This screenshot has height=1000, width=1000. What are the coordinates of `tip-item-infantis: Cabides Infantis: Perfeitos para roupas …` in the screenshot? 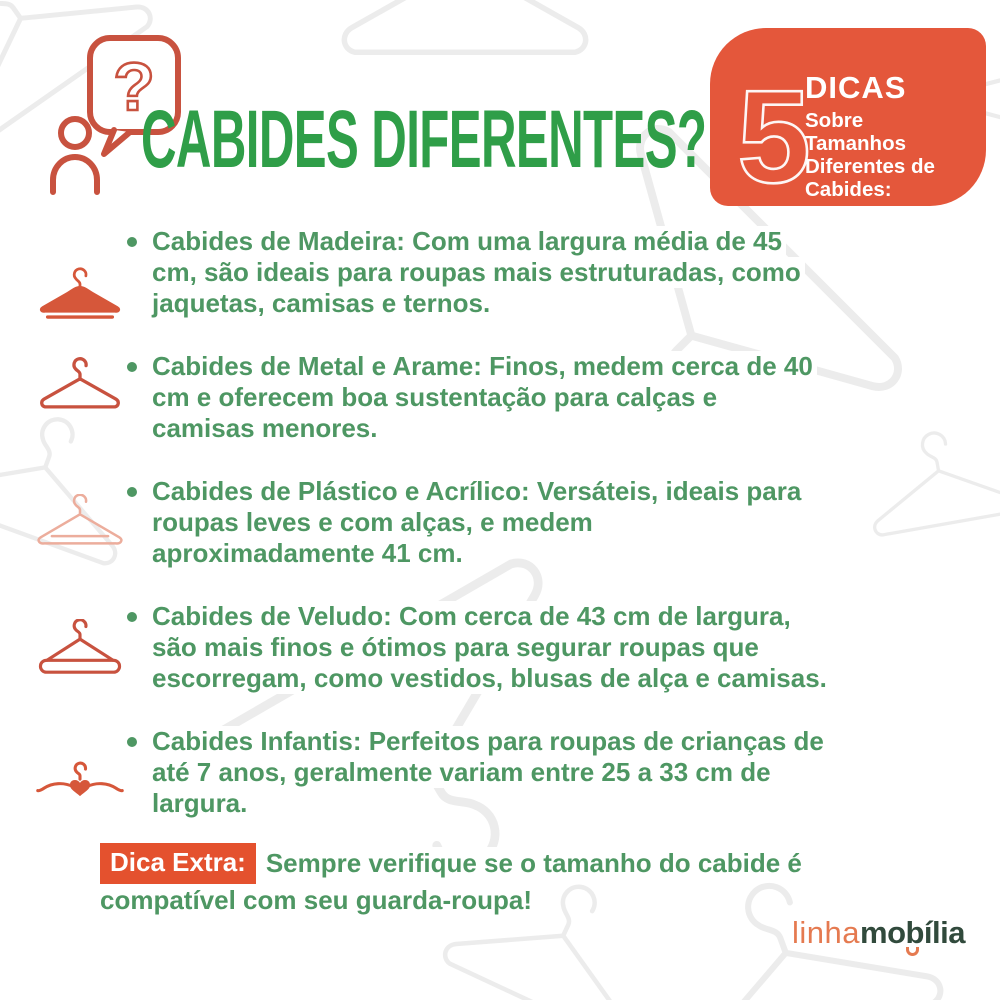 It's located at (500, 772).